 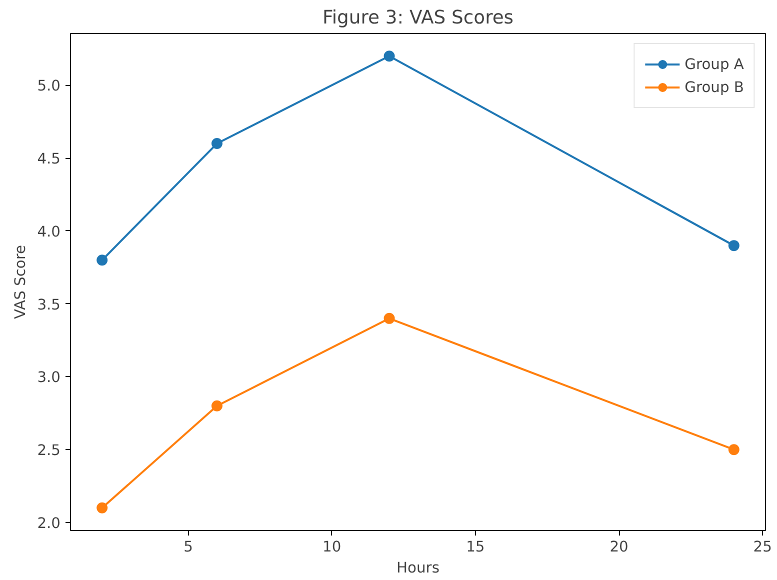 What do you see at coordinates (21, 282) in the screenshot?
I see `y-axis-title: VAS Score` at bounding box center [21, 282].